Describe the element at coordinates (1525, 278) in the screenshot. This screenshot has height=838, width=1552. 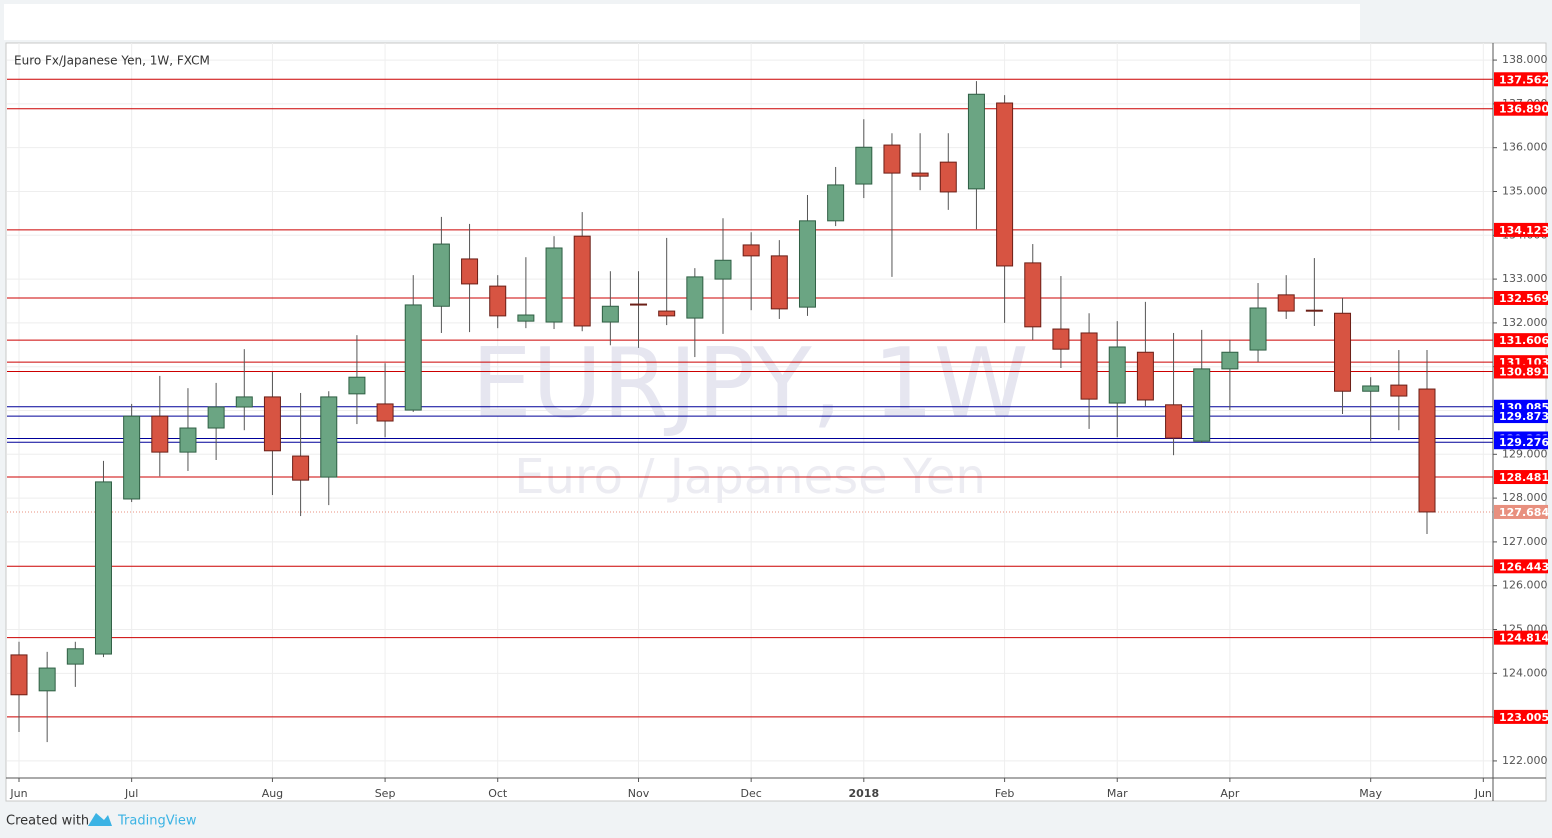
I see `y-tick-label: 133.000` at that location.